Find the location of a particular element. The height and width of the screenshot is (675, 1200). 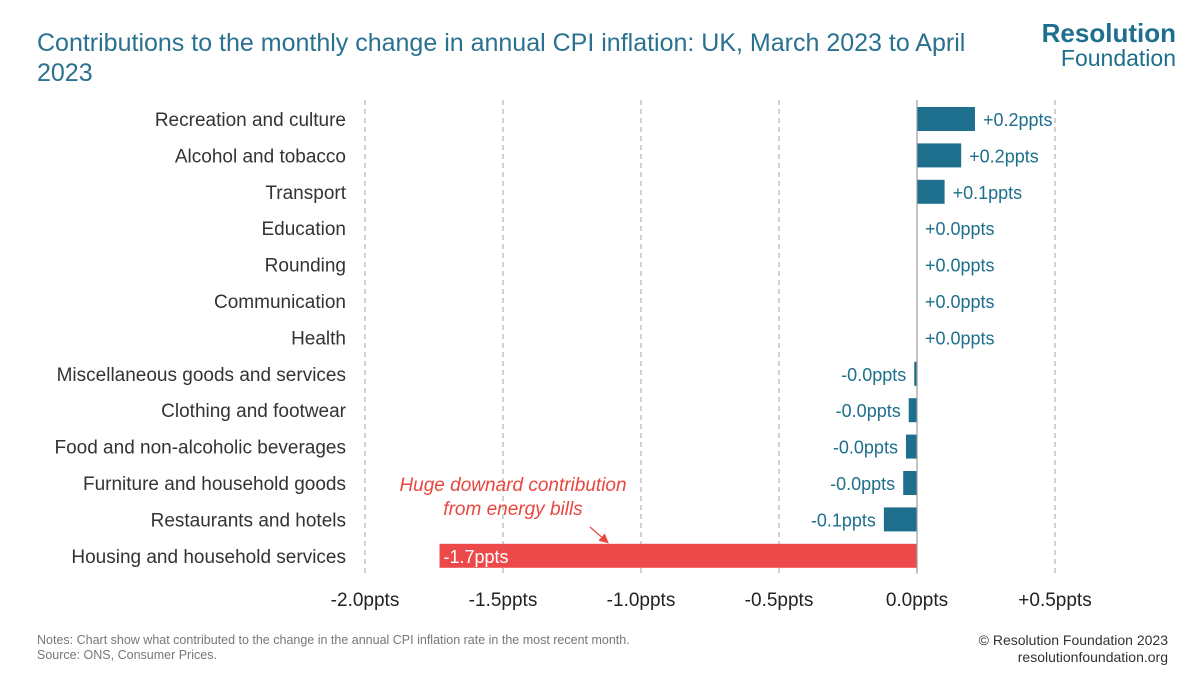

category-label: Rounding is located at coordinates (305, 266).